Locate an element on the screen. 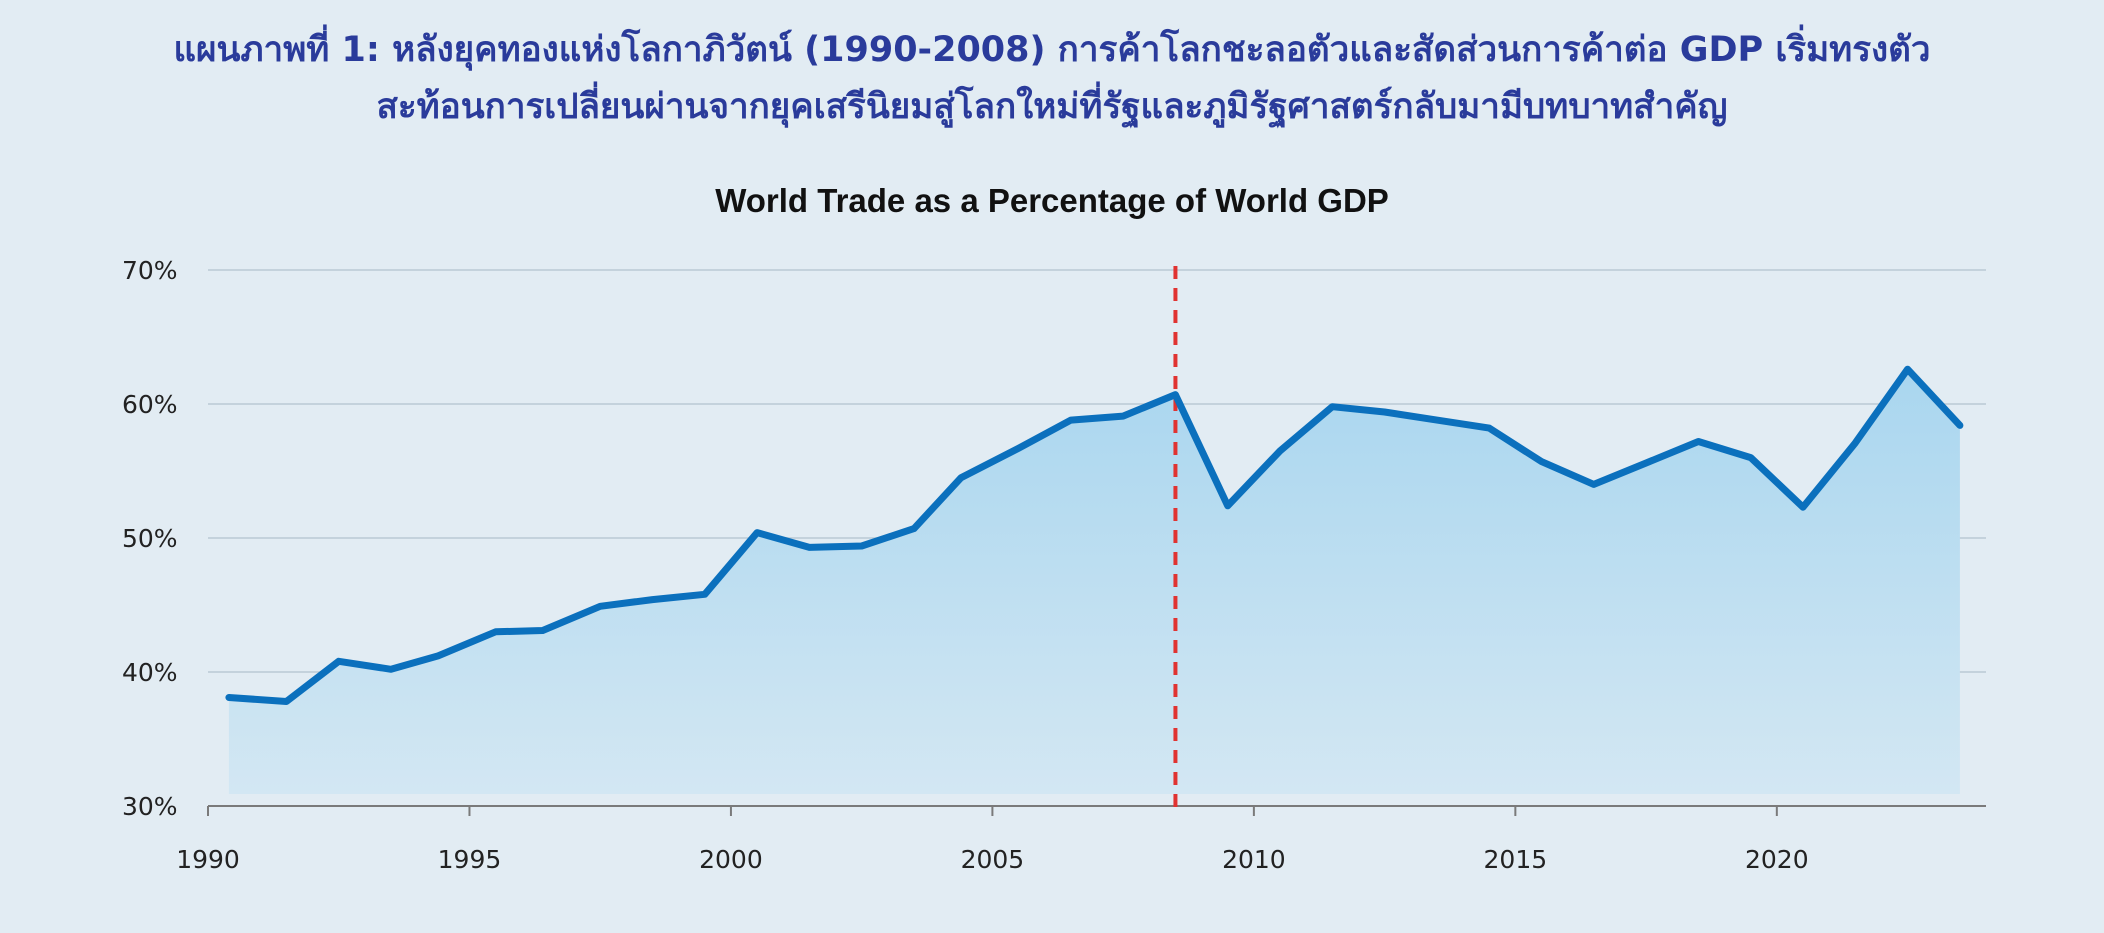  data-point-2020.5 is located at coordinates (1803, 507).